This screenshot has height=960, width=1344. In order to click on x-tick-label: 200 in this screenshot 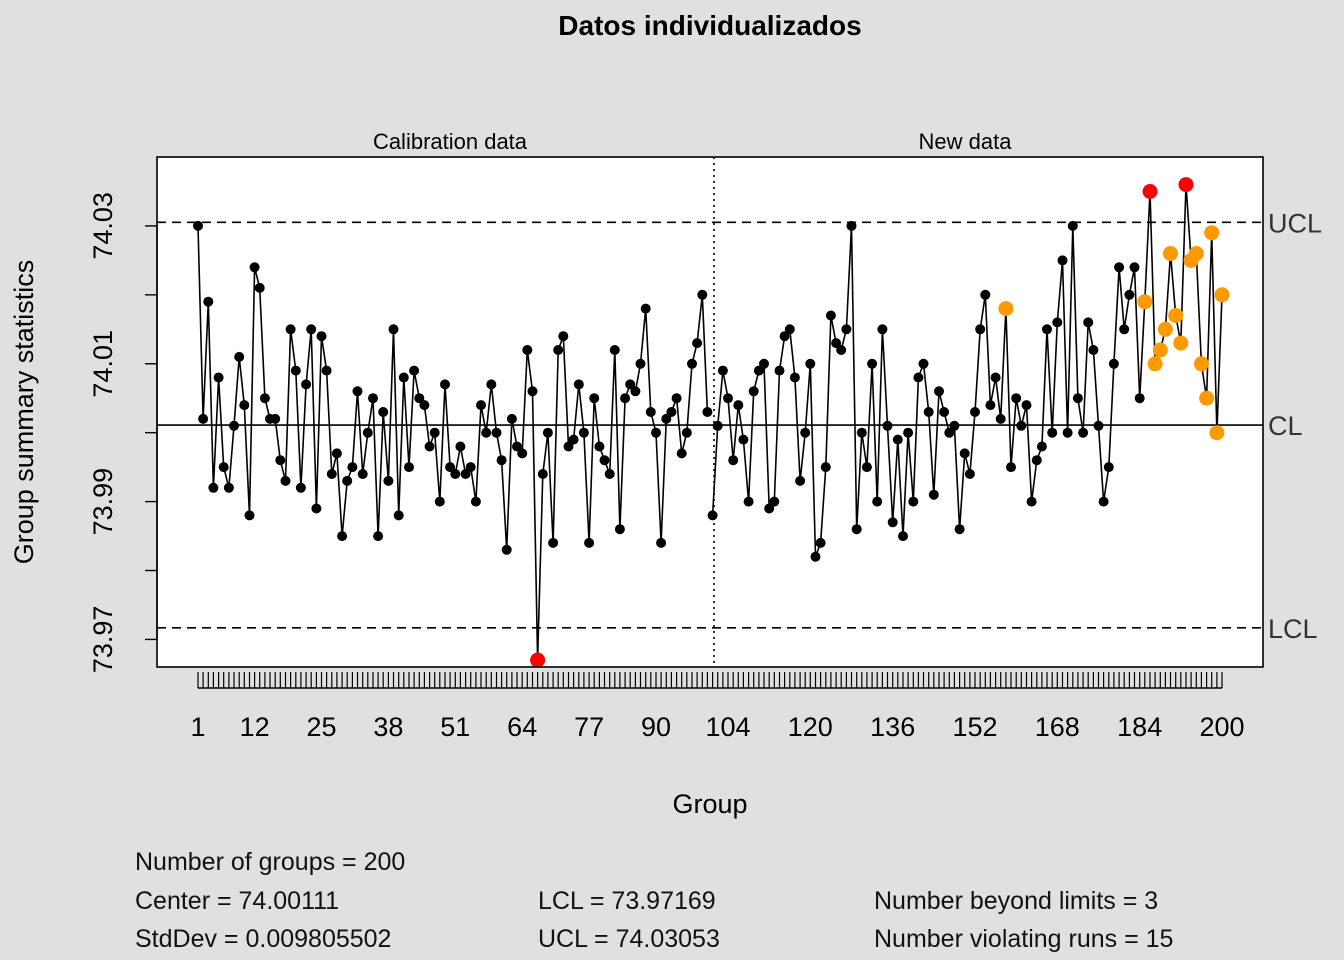, I will do `click(1221, 727)`.